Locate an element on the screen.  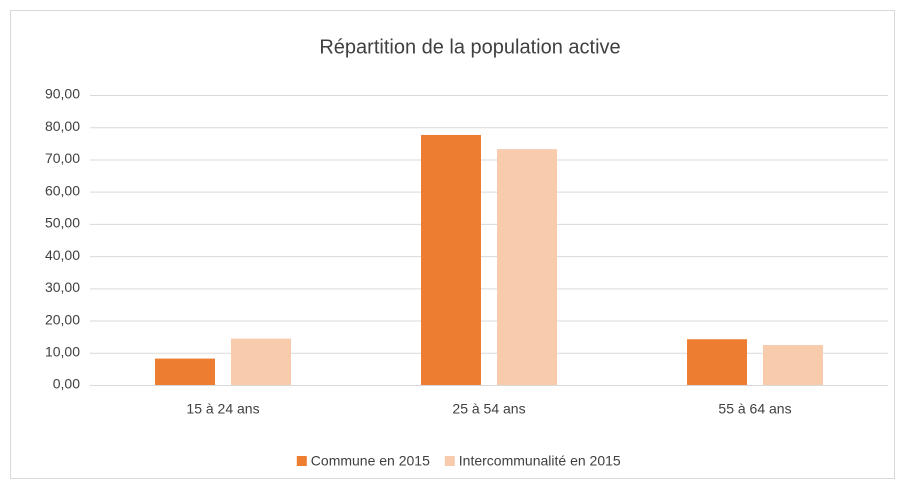
x-tick-label: 15 à 24 ans is located at coordinates (222, 409).